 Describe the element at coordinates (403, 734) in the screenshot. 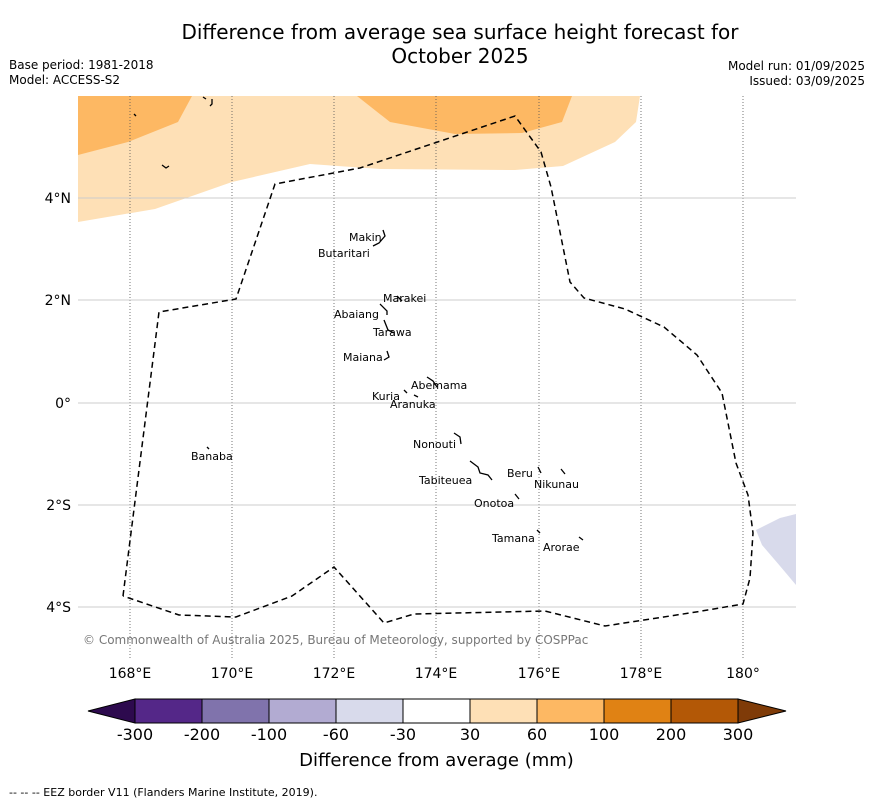

I see `colorbar-tick-label: -30` at that location.